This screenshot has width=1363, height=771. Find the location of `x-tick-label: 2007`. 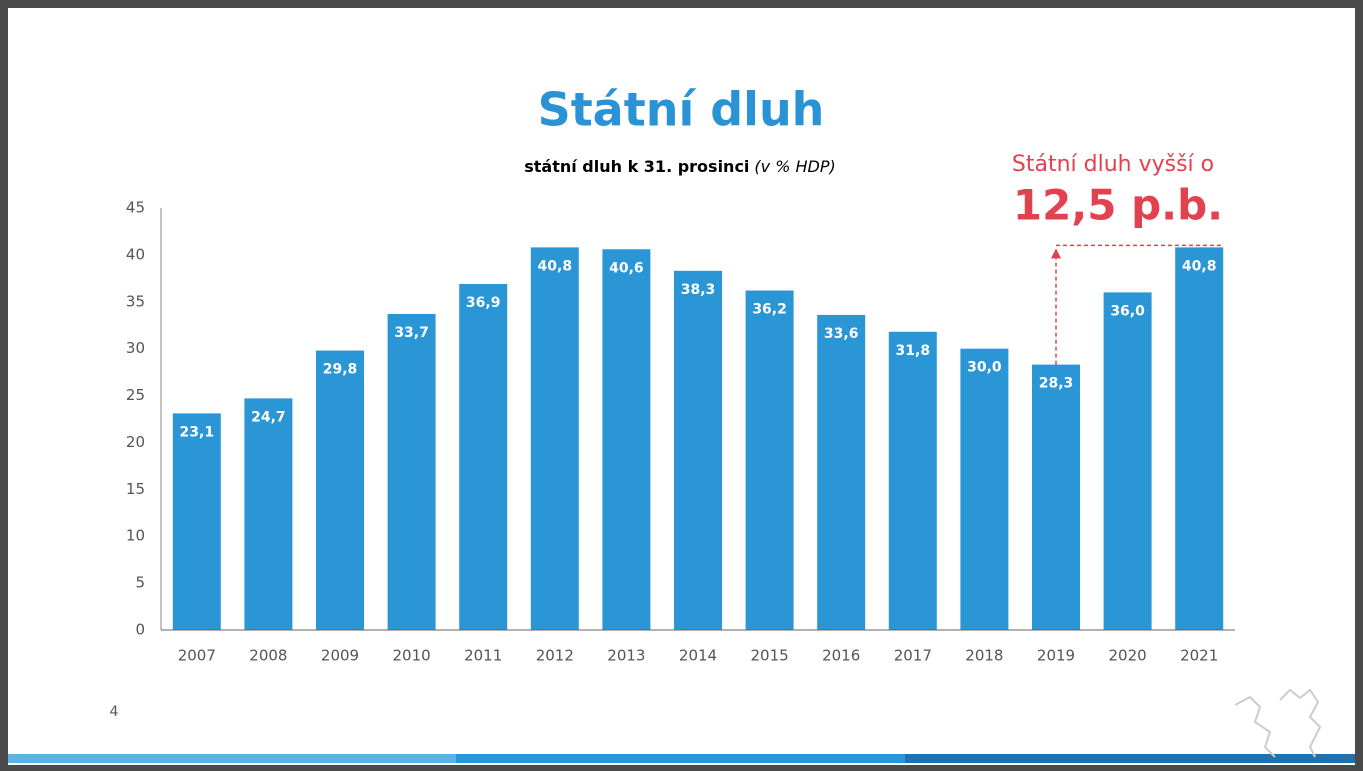

x-tick-label: 2007 is located at coordinates (197, 656).